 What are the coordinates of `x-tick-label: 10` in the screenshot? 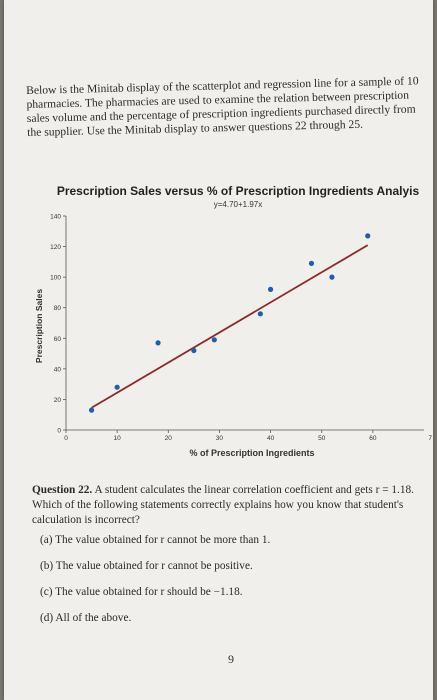 It's located at (118, 438).